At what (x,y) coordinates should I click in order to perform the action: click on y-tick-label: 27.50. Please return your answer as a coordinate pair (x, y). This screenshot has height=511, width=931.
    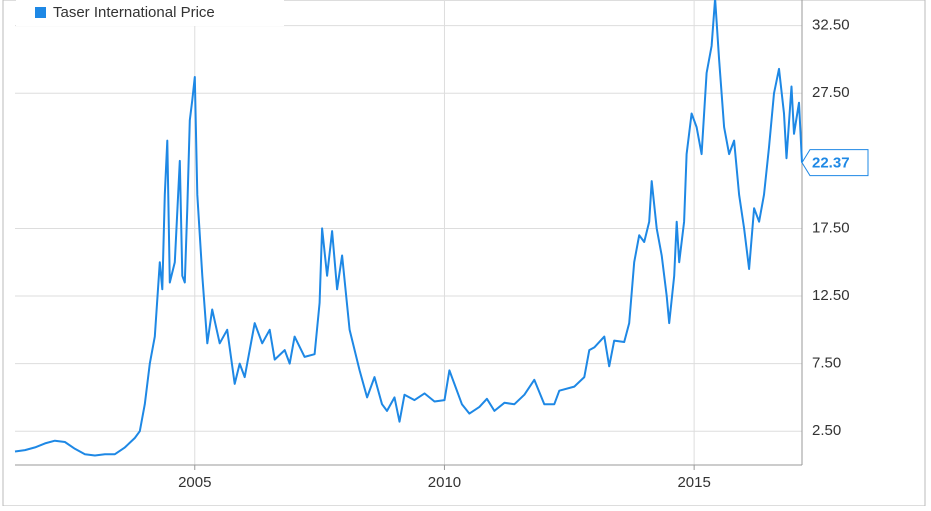
    Looking at the image, I should click on (831, 92).